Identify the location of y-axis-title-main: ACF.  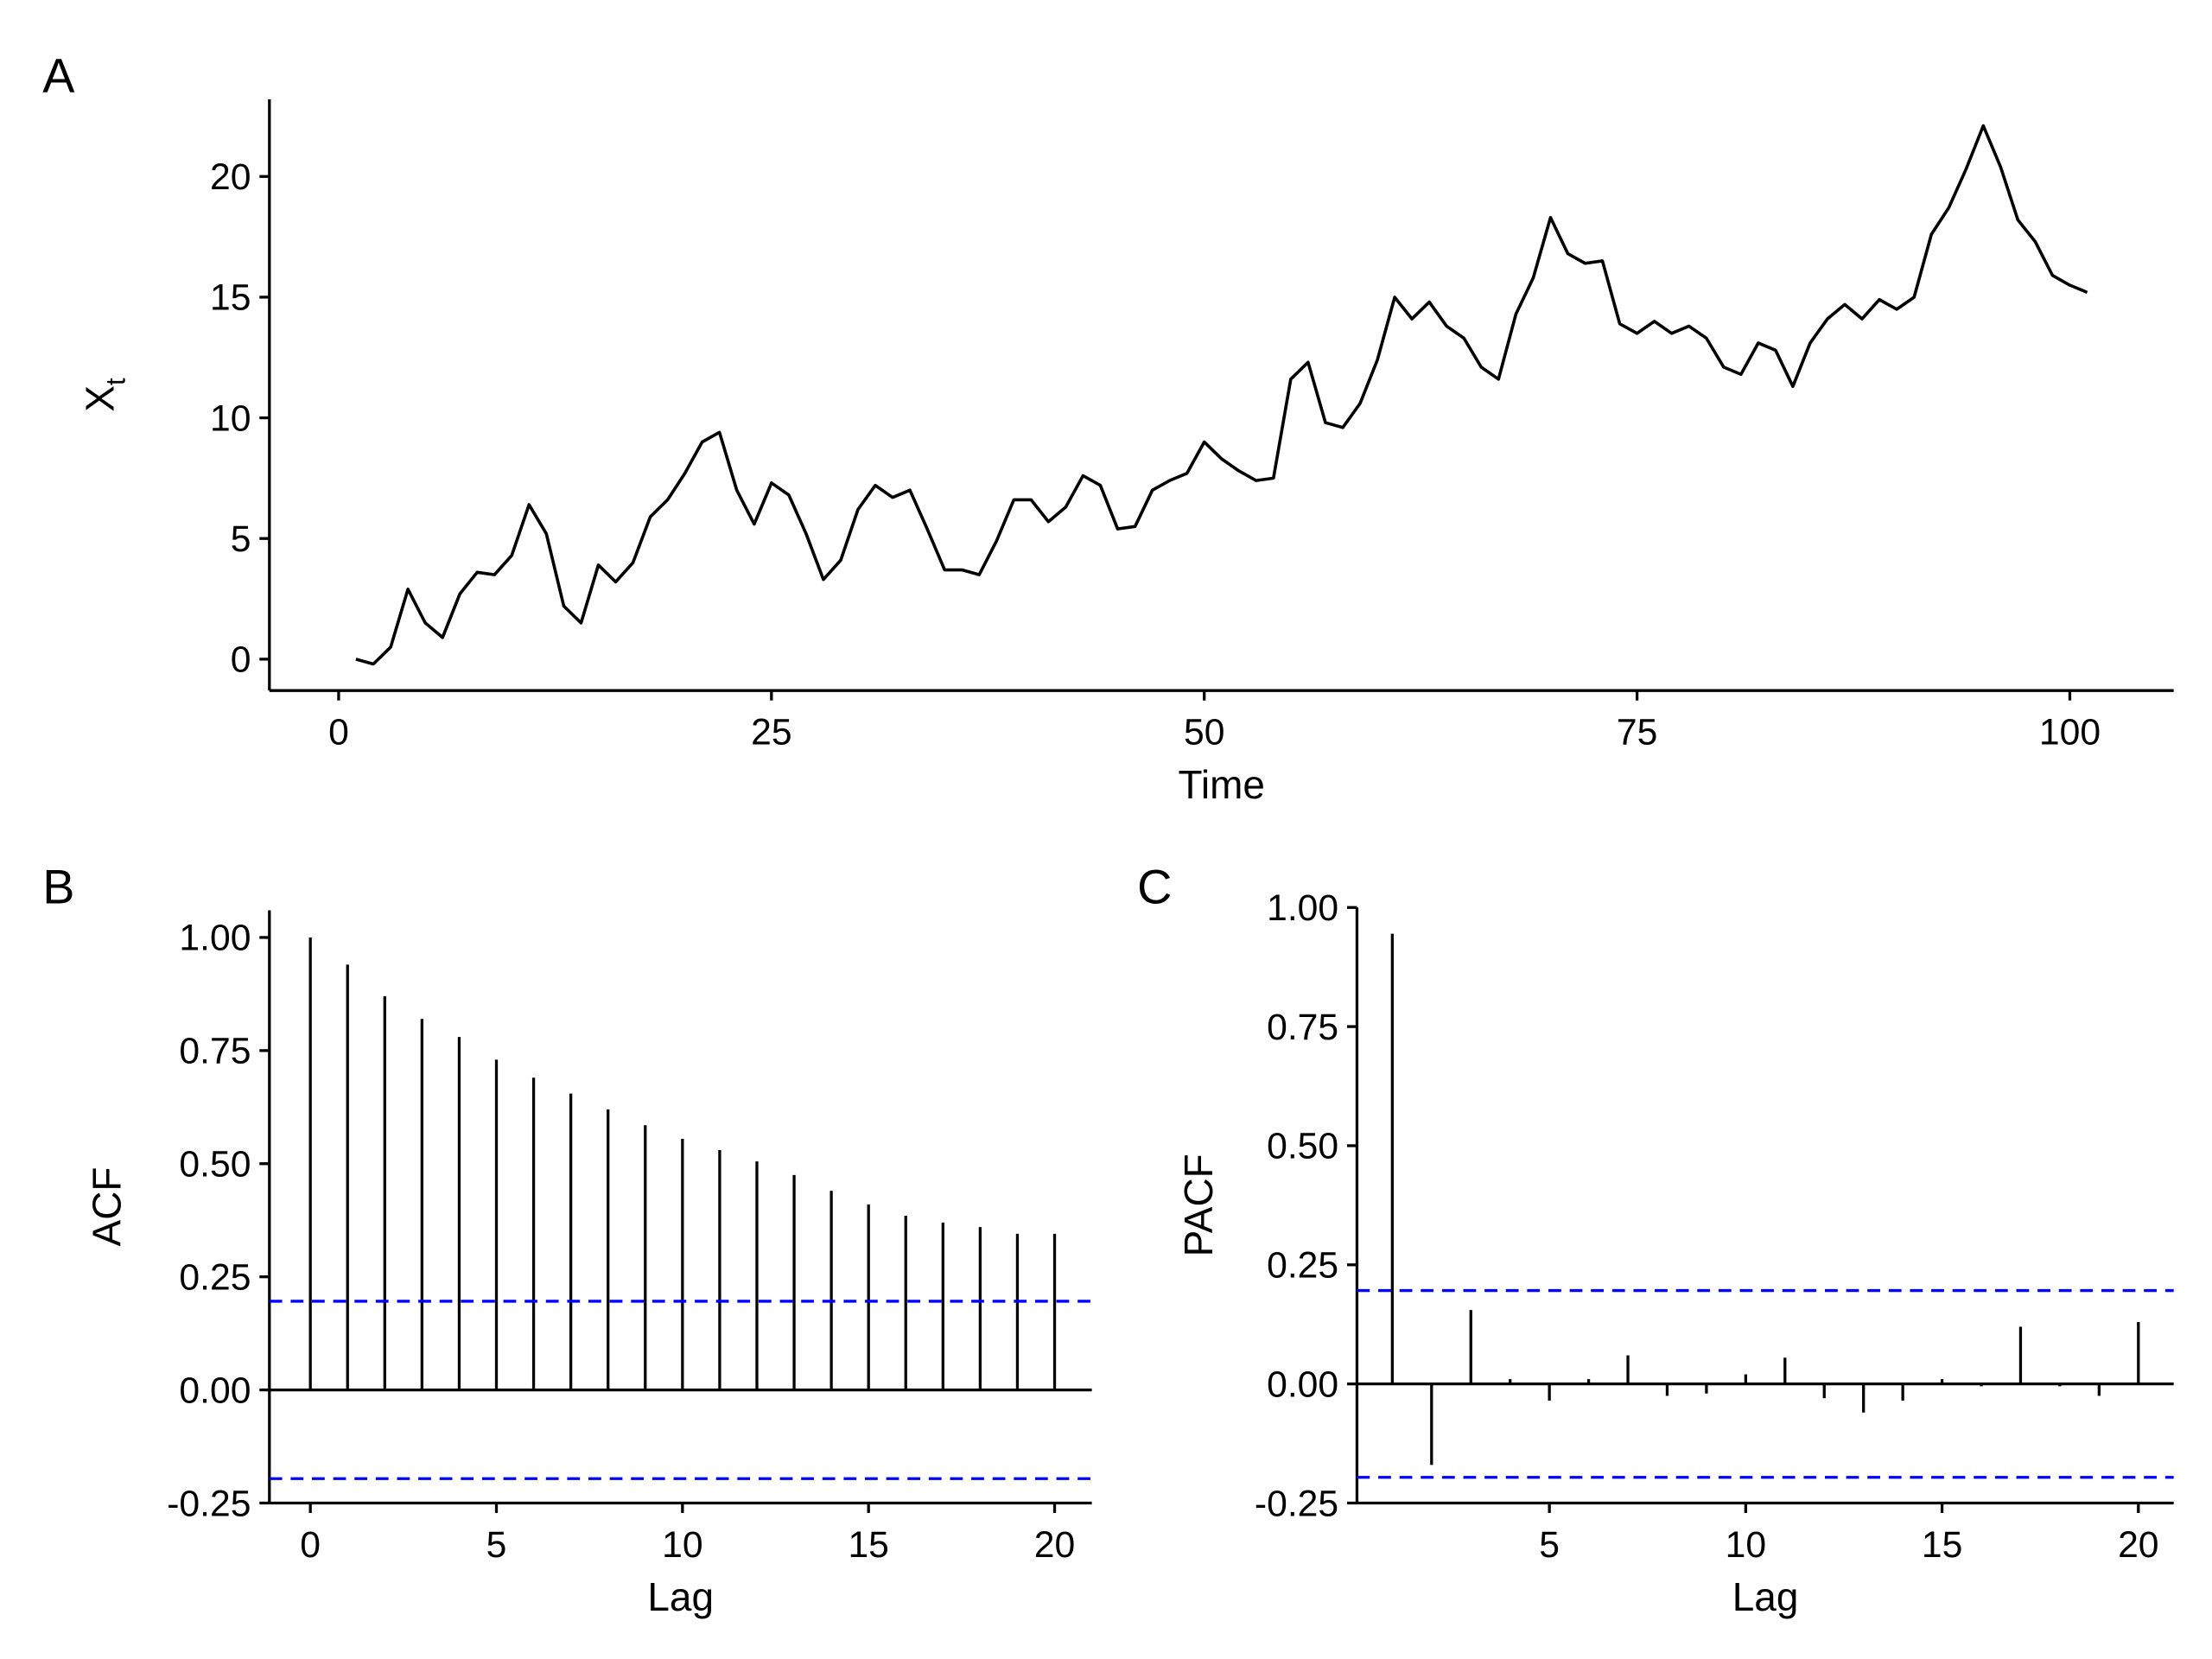
(106, 1207).